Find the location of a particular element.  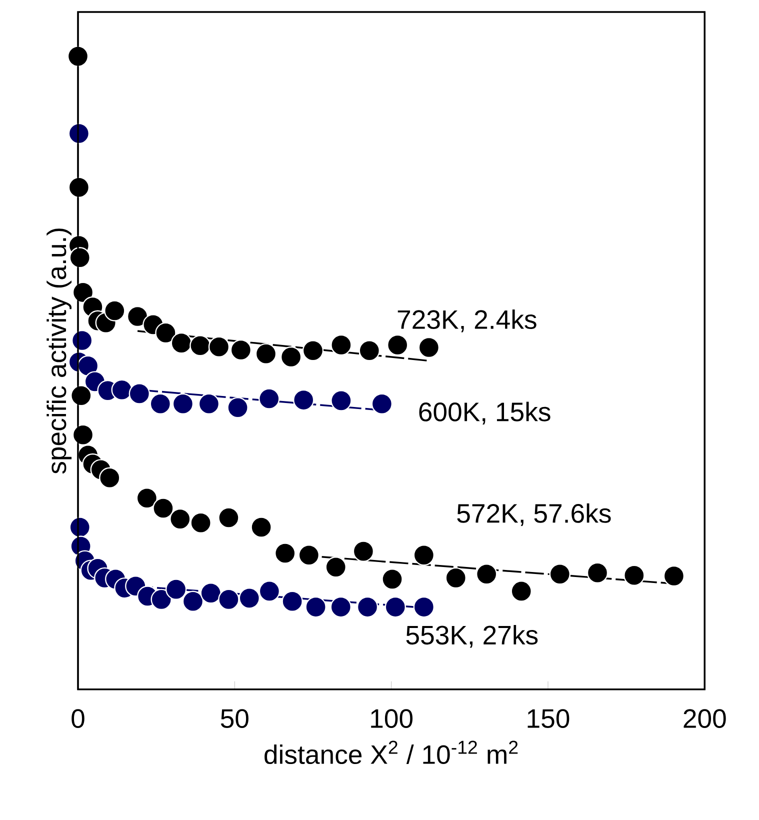

x-tick-label: 100 is located at coordinates (392, 718).